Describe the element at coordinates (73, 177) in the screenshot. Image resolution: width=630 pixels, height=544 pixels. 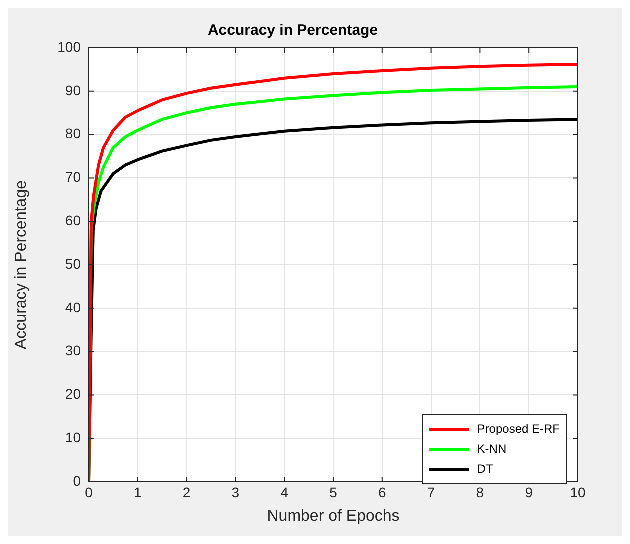
I see `y-tick-label: 70` at that location.